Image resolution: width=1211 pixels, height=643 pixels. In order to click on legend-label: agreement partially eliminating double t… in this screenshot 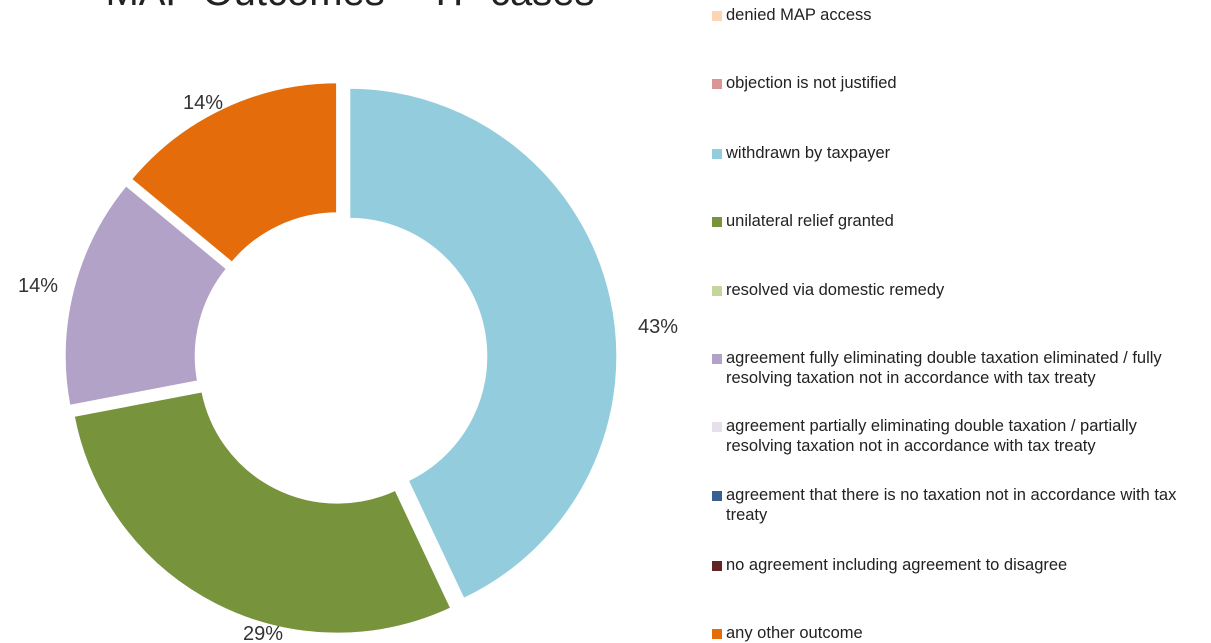, I will do `click(931, 436)`.